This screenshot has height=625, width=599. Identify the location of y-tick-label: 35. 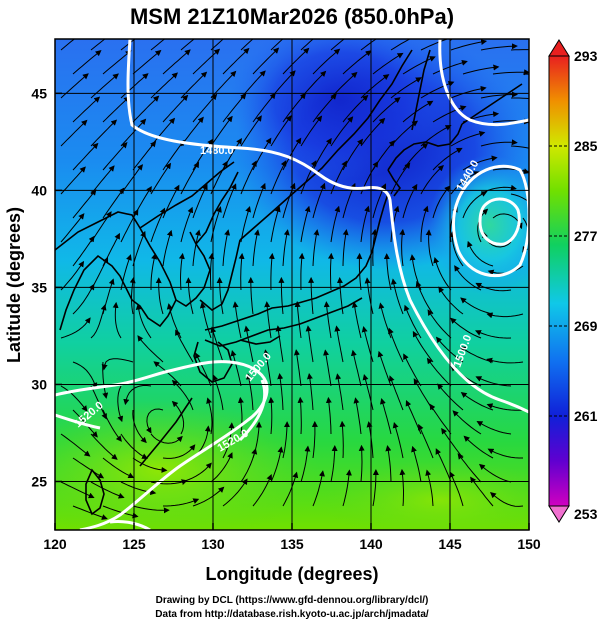
(39, 287).